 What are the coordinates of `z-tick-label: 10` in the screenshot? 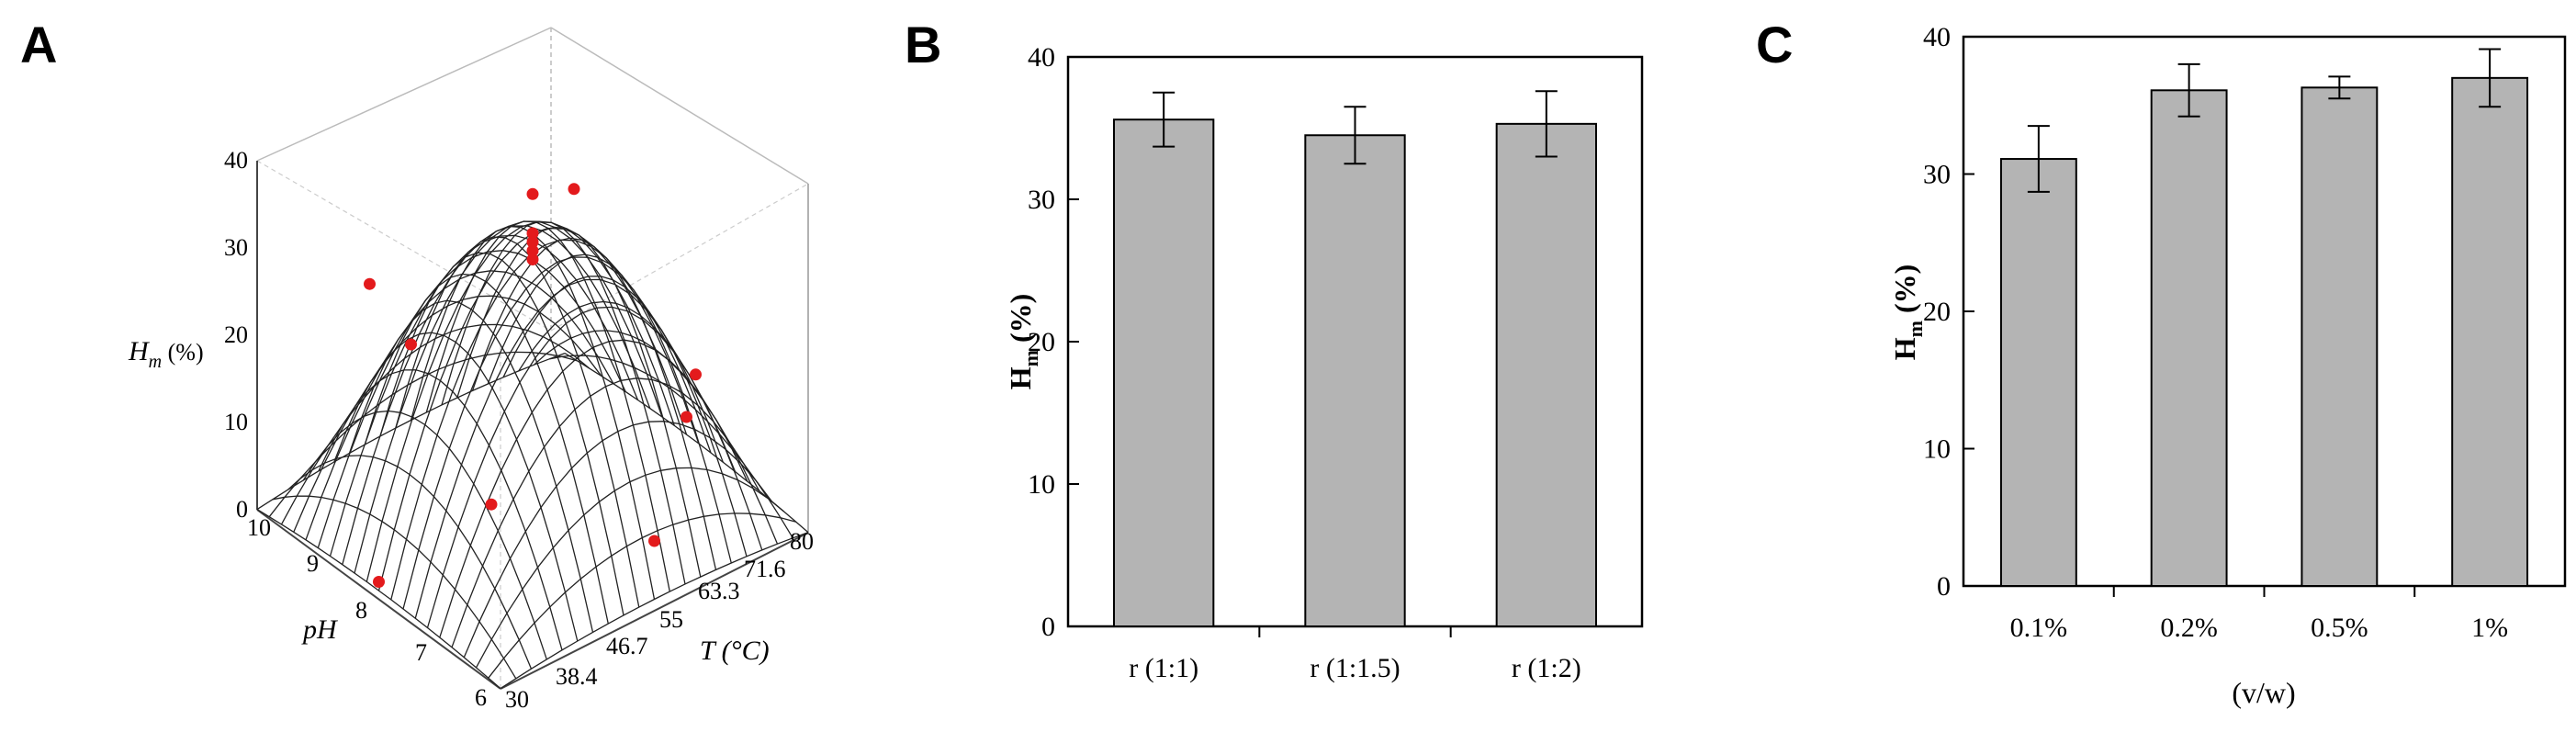 It's located at (236, 422).